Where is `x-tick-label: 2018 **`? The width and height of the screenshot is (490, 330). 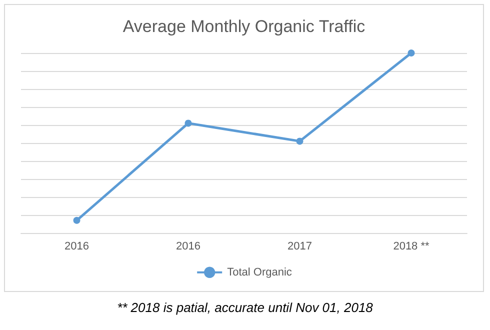
x-tick-label: 2018 ** is located at coordinates (411, 246).